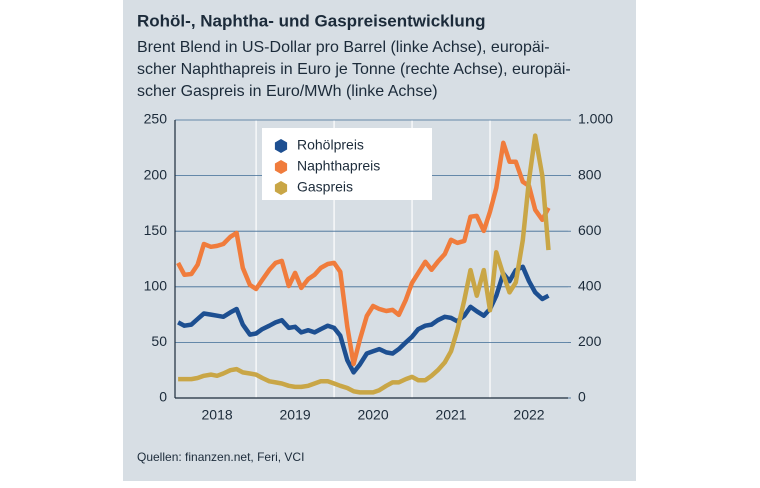 This screenshot has width=760, height=488. I want to click on y2-tick-label: 800, so click(590, 174).